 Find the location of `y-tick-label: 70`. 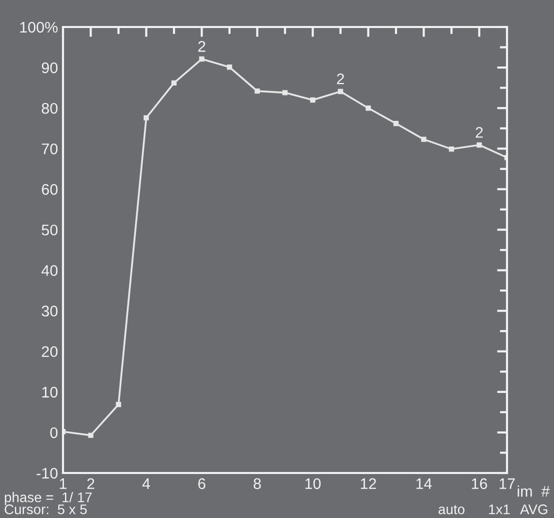

y-tick-label: 70 is located at coordinates (50, 149).